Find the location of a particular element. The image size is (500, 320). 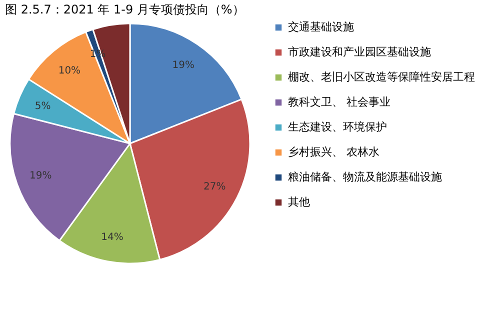

data-label: 14% is located at coordinates (112, 237).